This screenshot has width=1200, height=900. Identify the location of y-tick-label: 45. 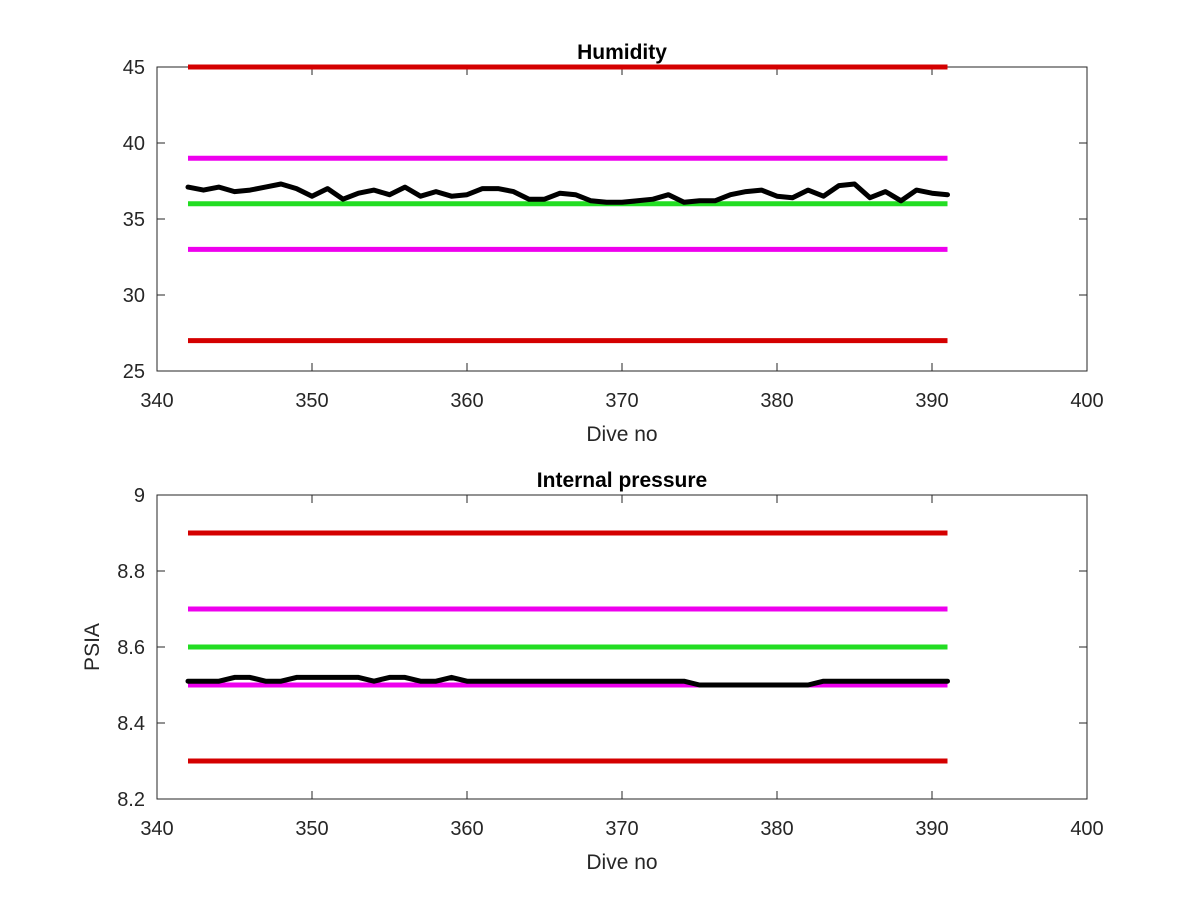
(134, 68).